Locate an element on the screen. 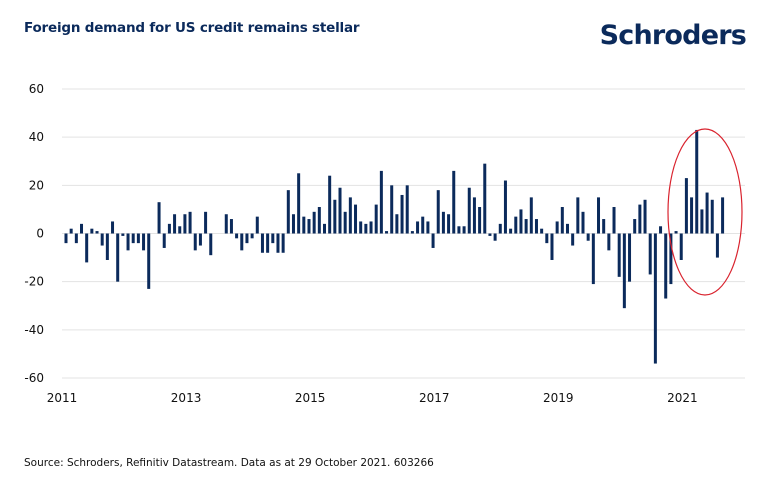 The image size is (770, 492). y-tick-label: -60 is located at coordinates (34, 378).